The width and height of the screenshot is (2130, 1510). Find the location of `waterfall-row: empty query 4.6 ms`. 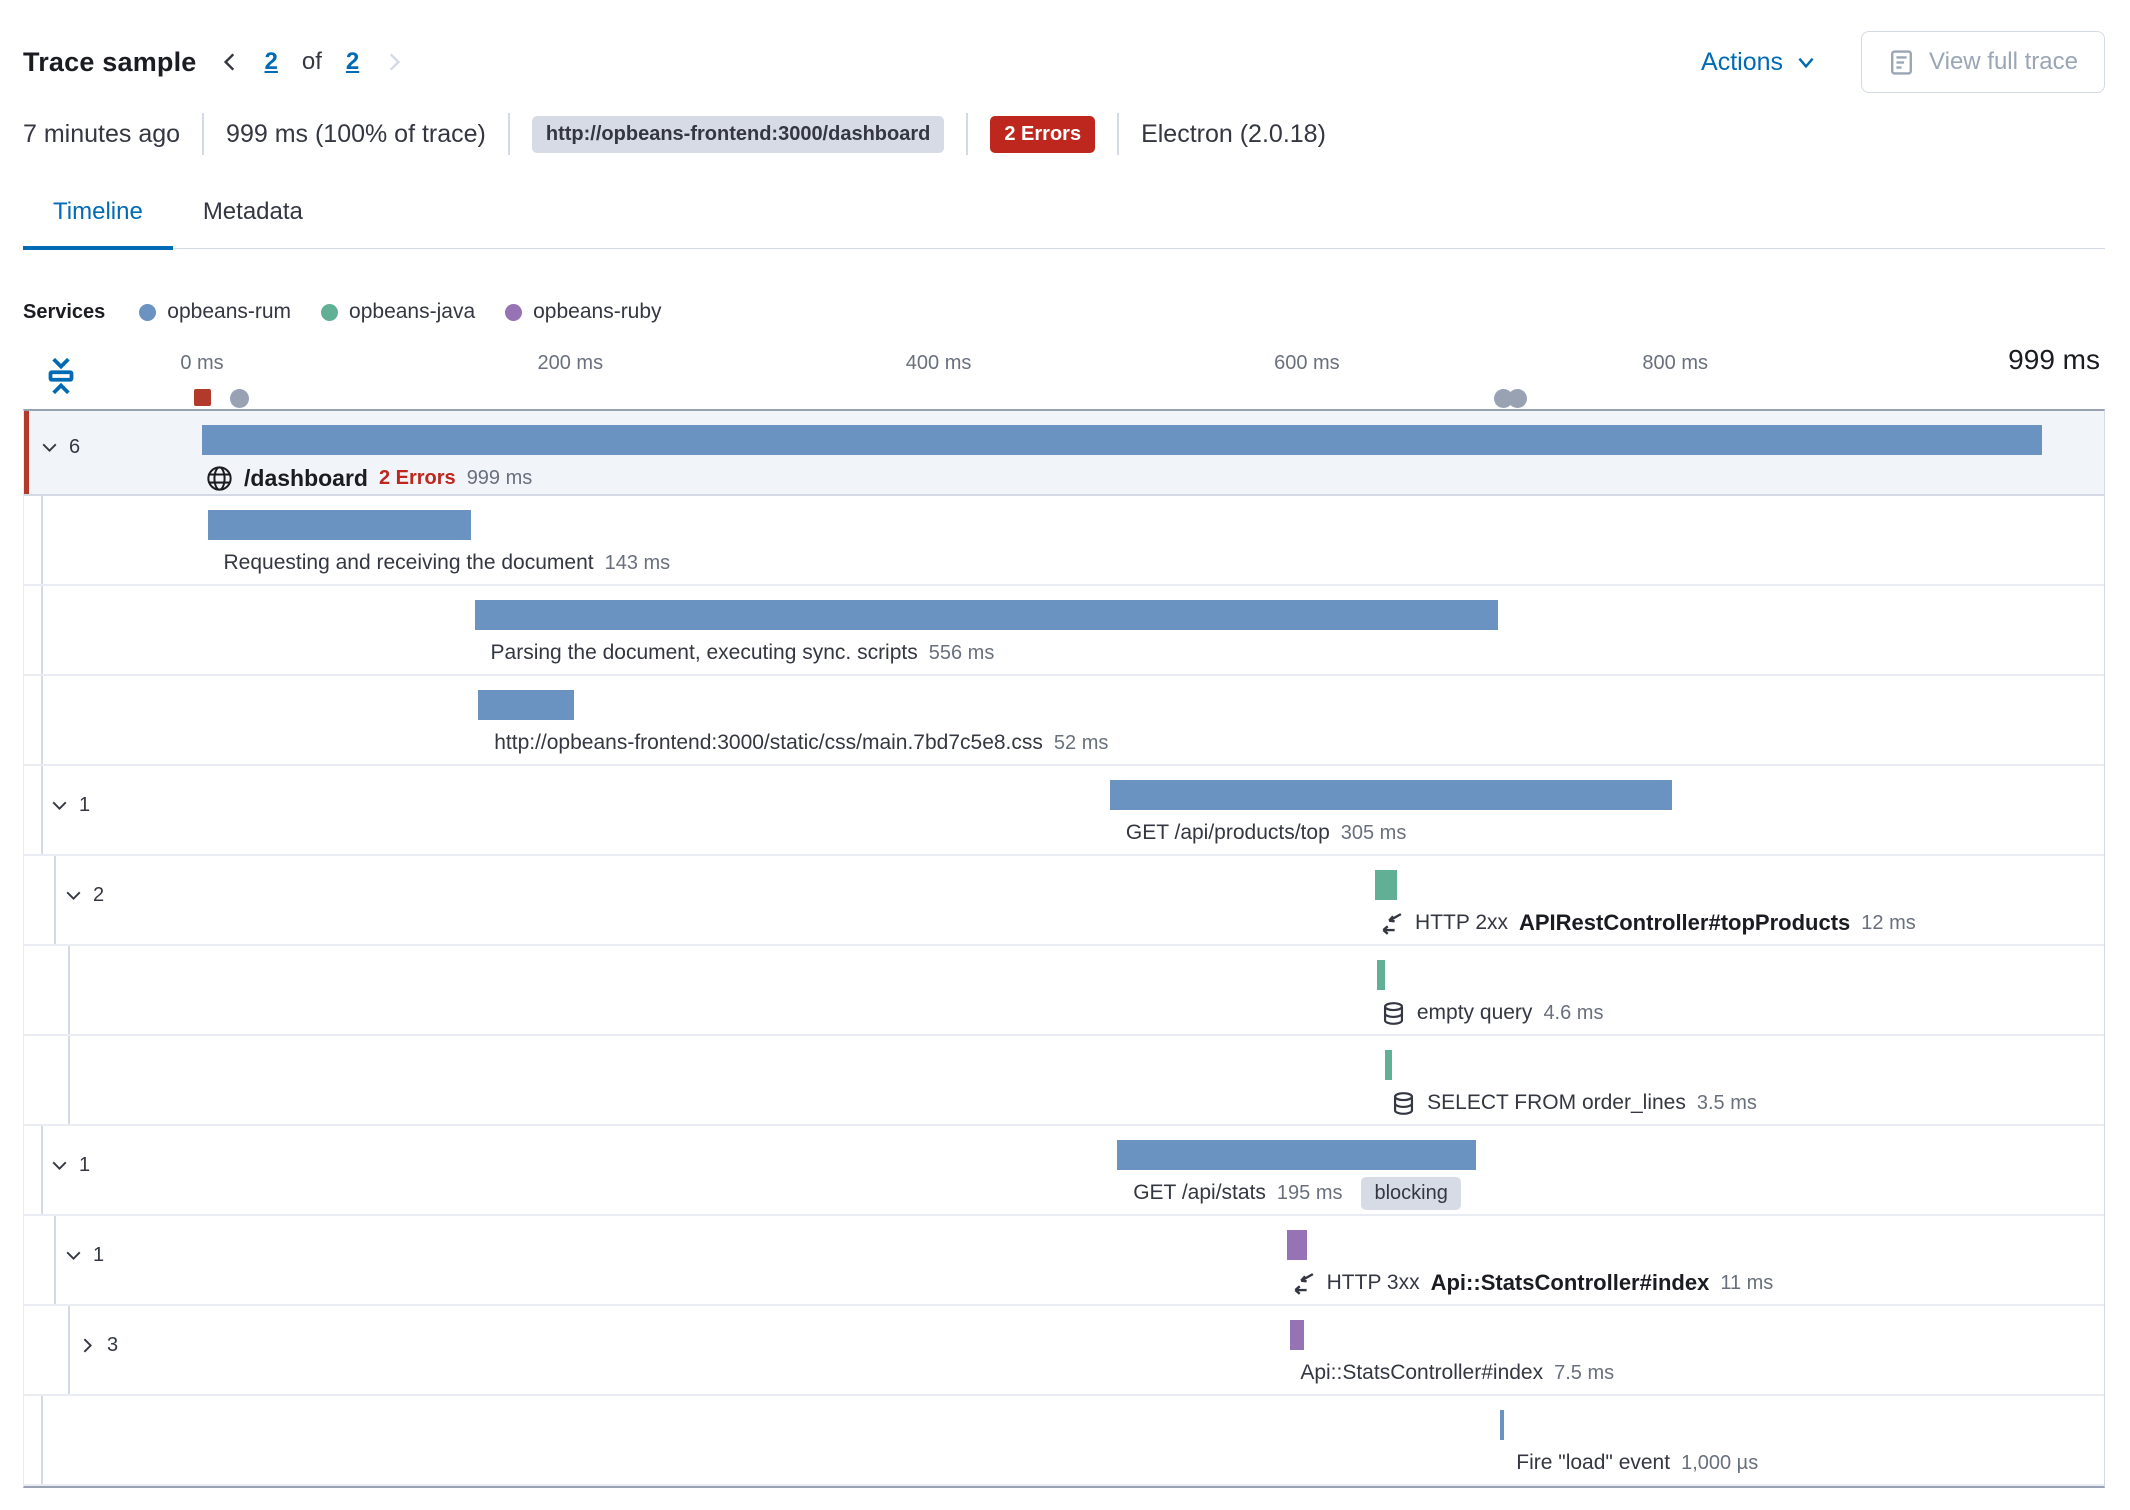

waterfall-row: empty query 4.6 ms is located at coordinates (1064, 991).